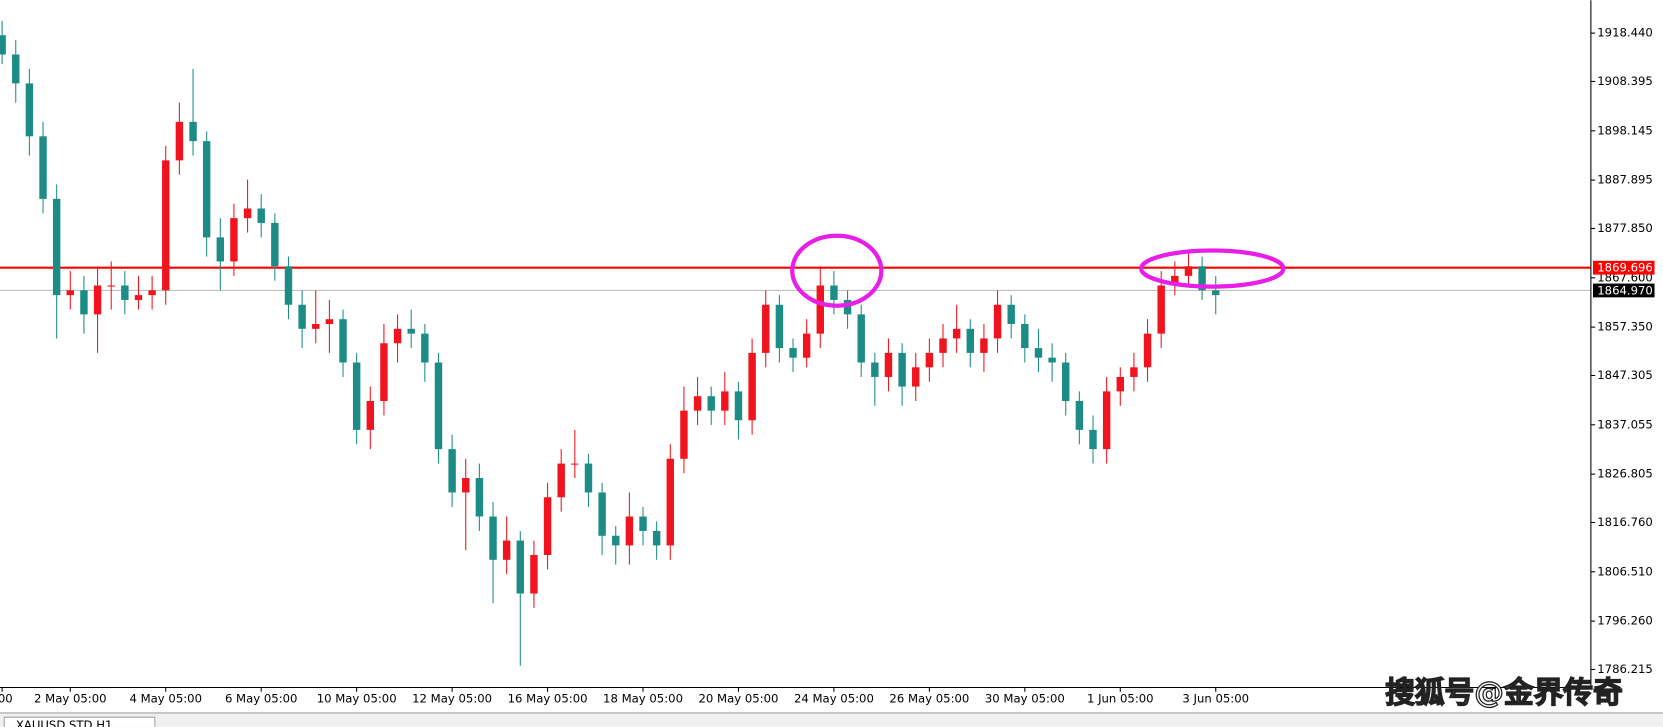 The image size is (1663, 727). I want to click on x-tick-label: 1 Jun 05:00, so click(1120, 699).